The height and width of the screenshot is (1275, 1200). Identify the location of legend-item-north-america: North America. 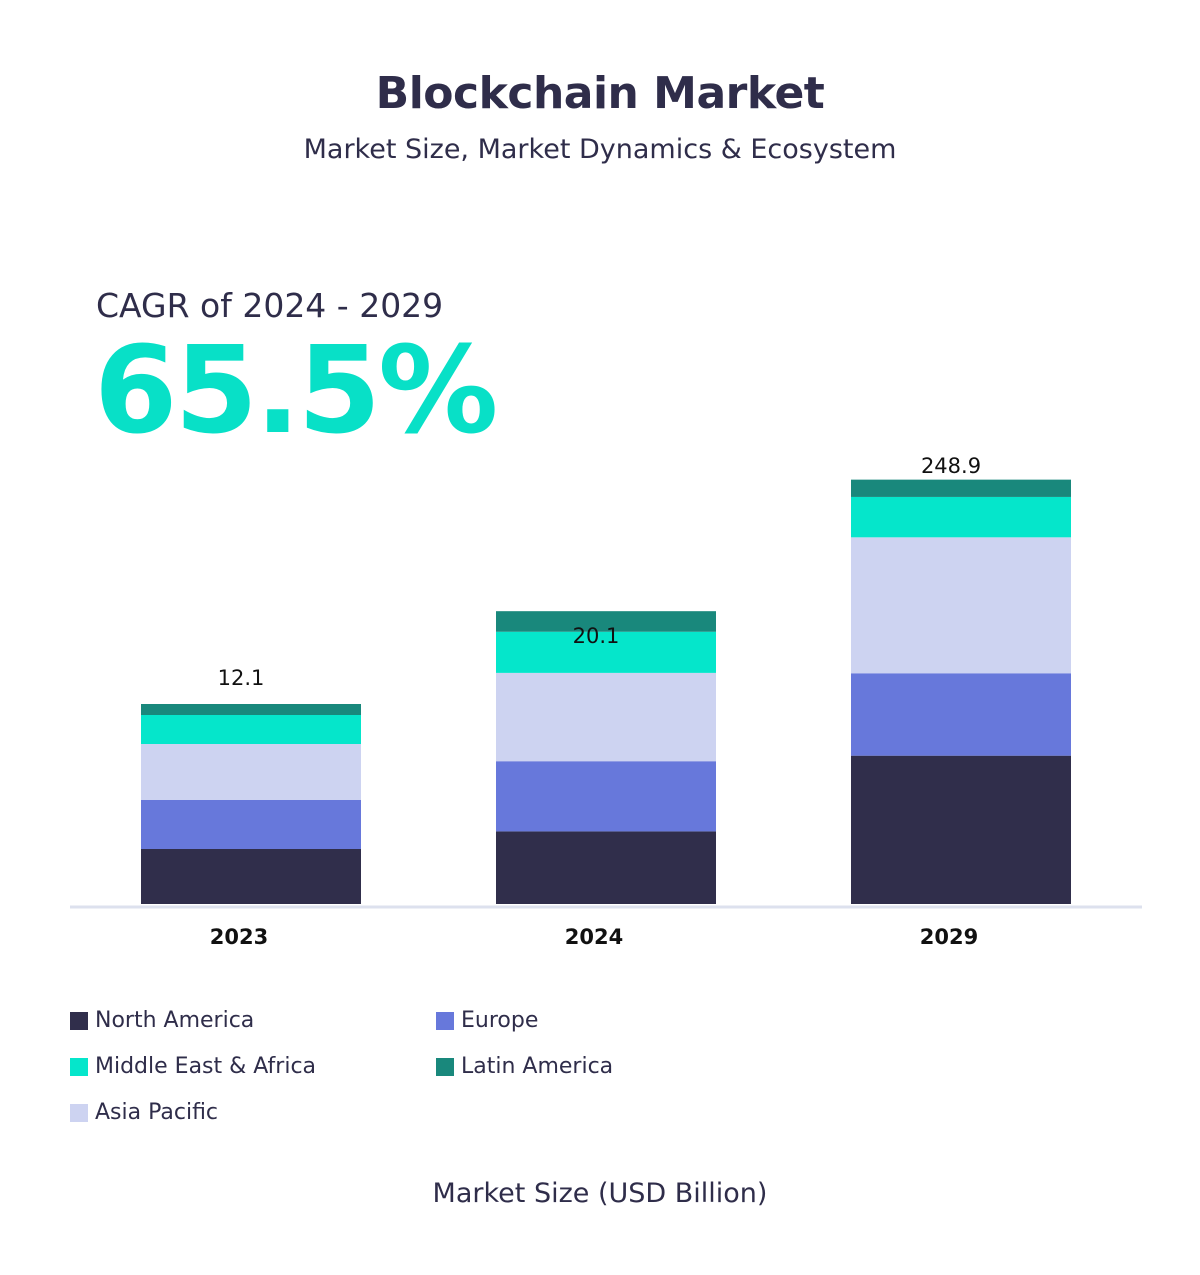
(162, 1020).